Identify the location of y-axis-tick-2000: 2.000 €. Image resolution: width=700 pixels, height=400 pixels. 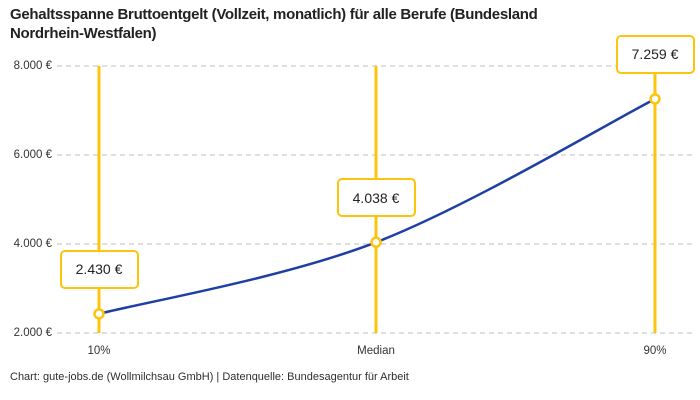
(32, 333).